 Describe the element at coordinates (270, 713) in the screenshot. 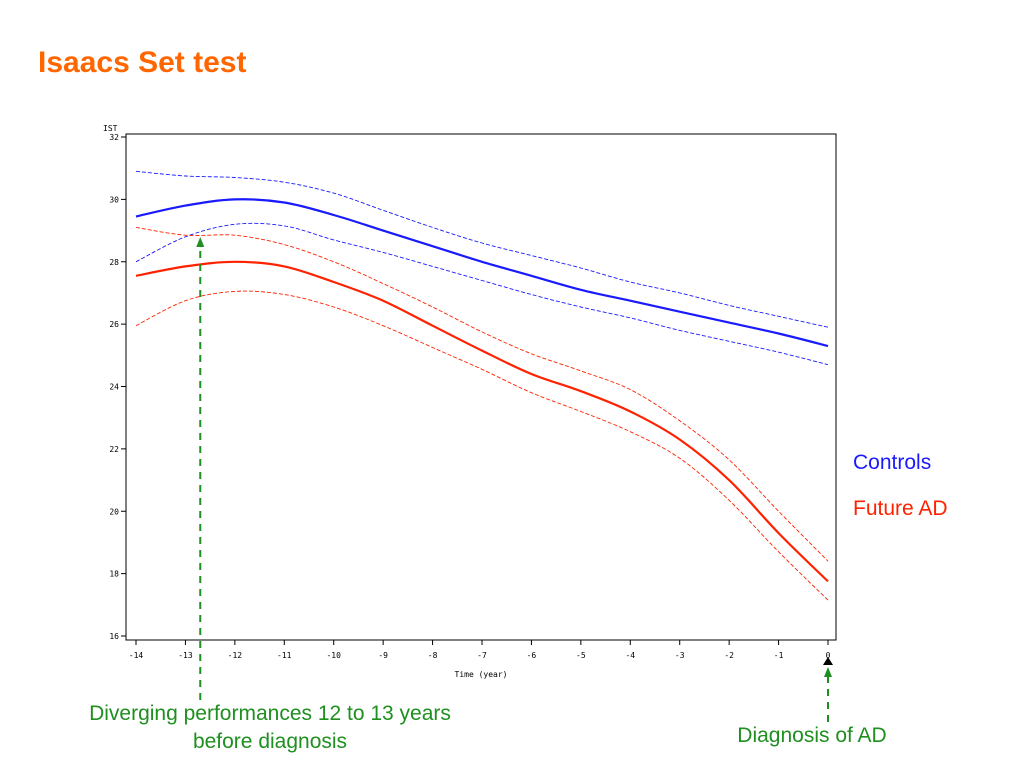

I see `diverging-annotation-line1: Diverging performances 12 to 13 years` at that location.